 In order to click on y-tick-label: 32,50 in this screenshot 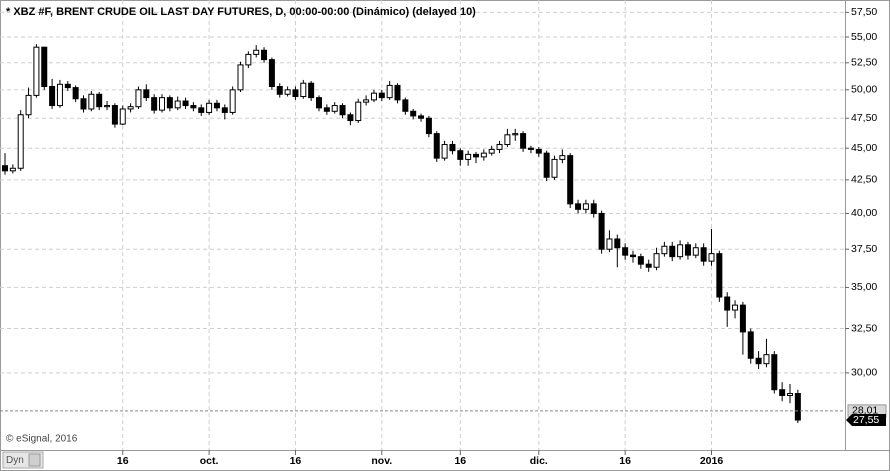, I will do `click(864, 328)`.